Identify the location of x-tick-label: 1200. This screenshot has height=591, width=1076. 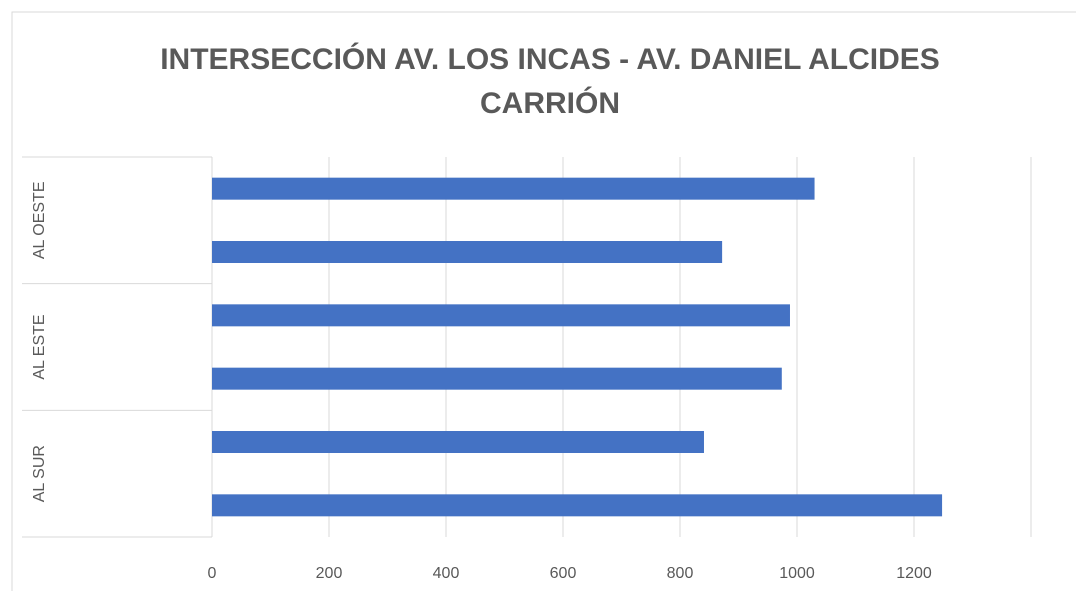
(914, 573).